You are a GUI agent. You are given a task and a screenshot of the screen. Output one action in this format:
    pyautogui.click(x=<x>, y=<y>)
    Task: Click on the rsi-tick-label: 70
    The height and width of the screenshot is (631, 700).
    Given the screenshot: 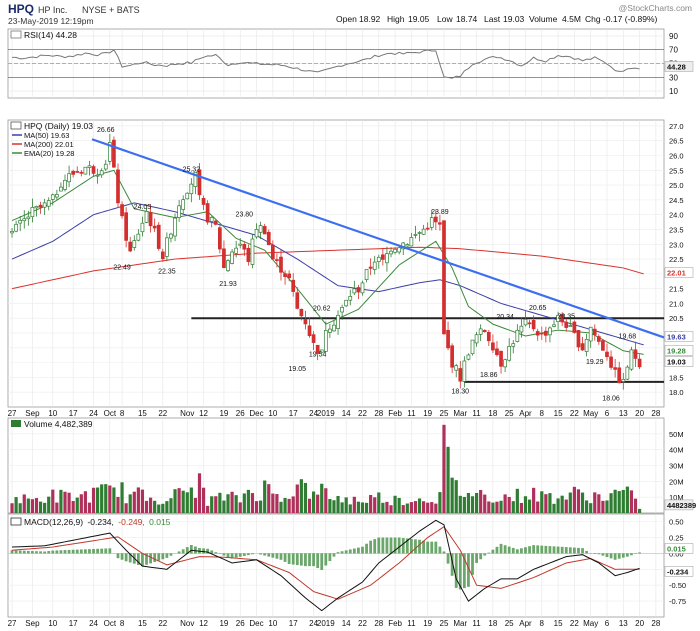 What is the action you would take?
    pyautogui.click(x=673, y=50)
    